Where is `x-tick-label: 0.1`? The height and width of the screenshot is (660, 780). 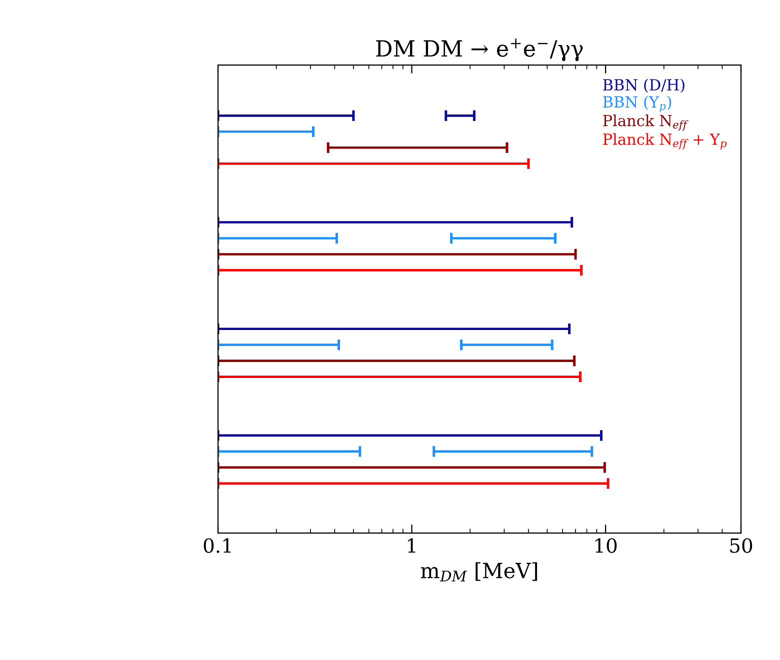
x-tick-label: 0.1 is located at coordinates (217, 545).